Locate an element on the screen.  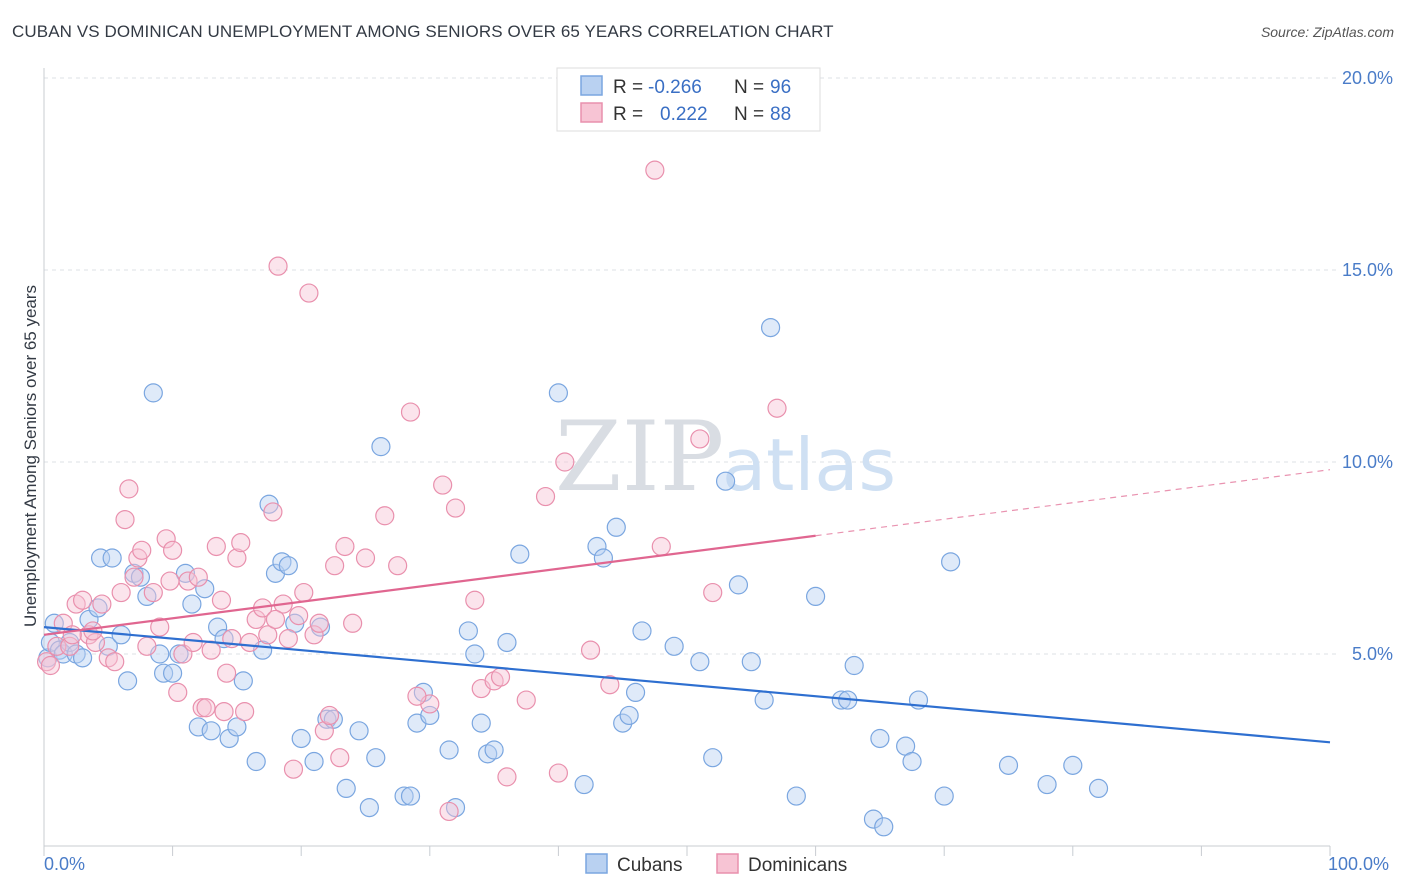
legend-bottom-swatch-cubans is located at coordinates (596, 863).